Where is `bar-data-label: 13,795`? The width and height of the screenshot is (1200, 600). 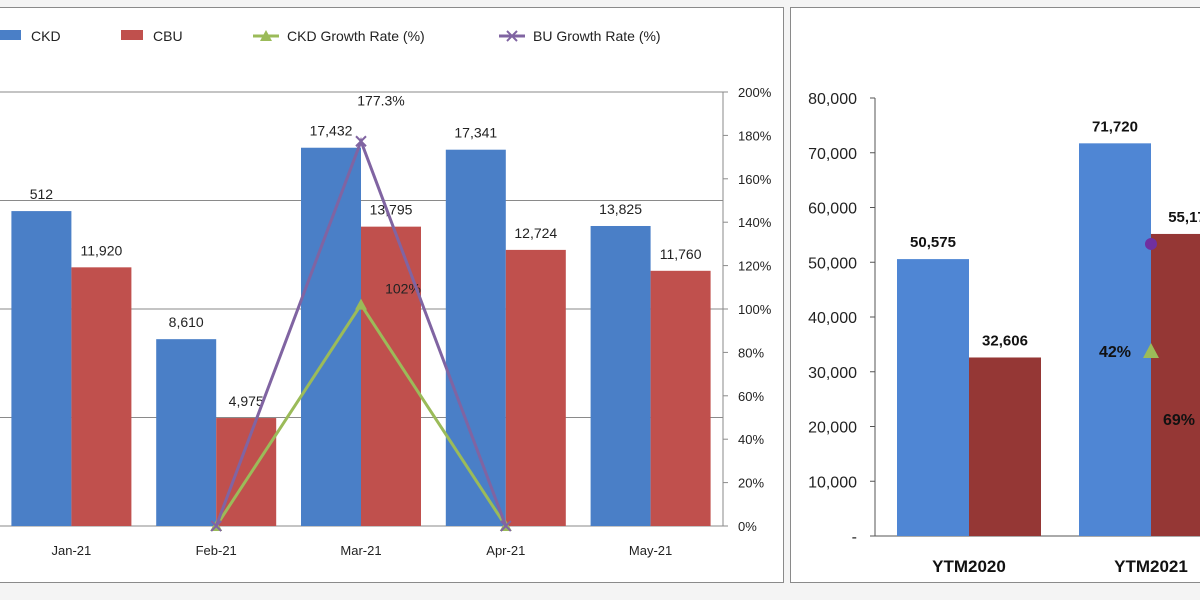
bar-data-label: 13,795 is located at coordinates (391, 210).